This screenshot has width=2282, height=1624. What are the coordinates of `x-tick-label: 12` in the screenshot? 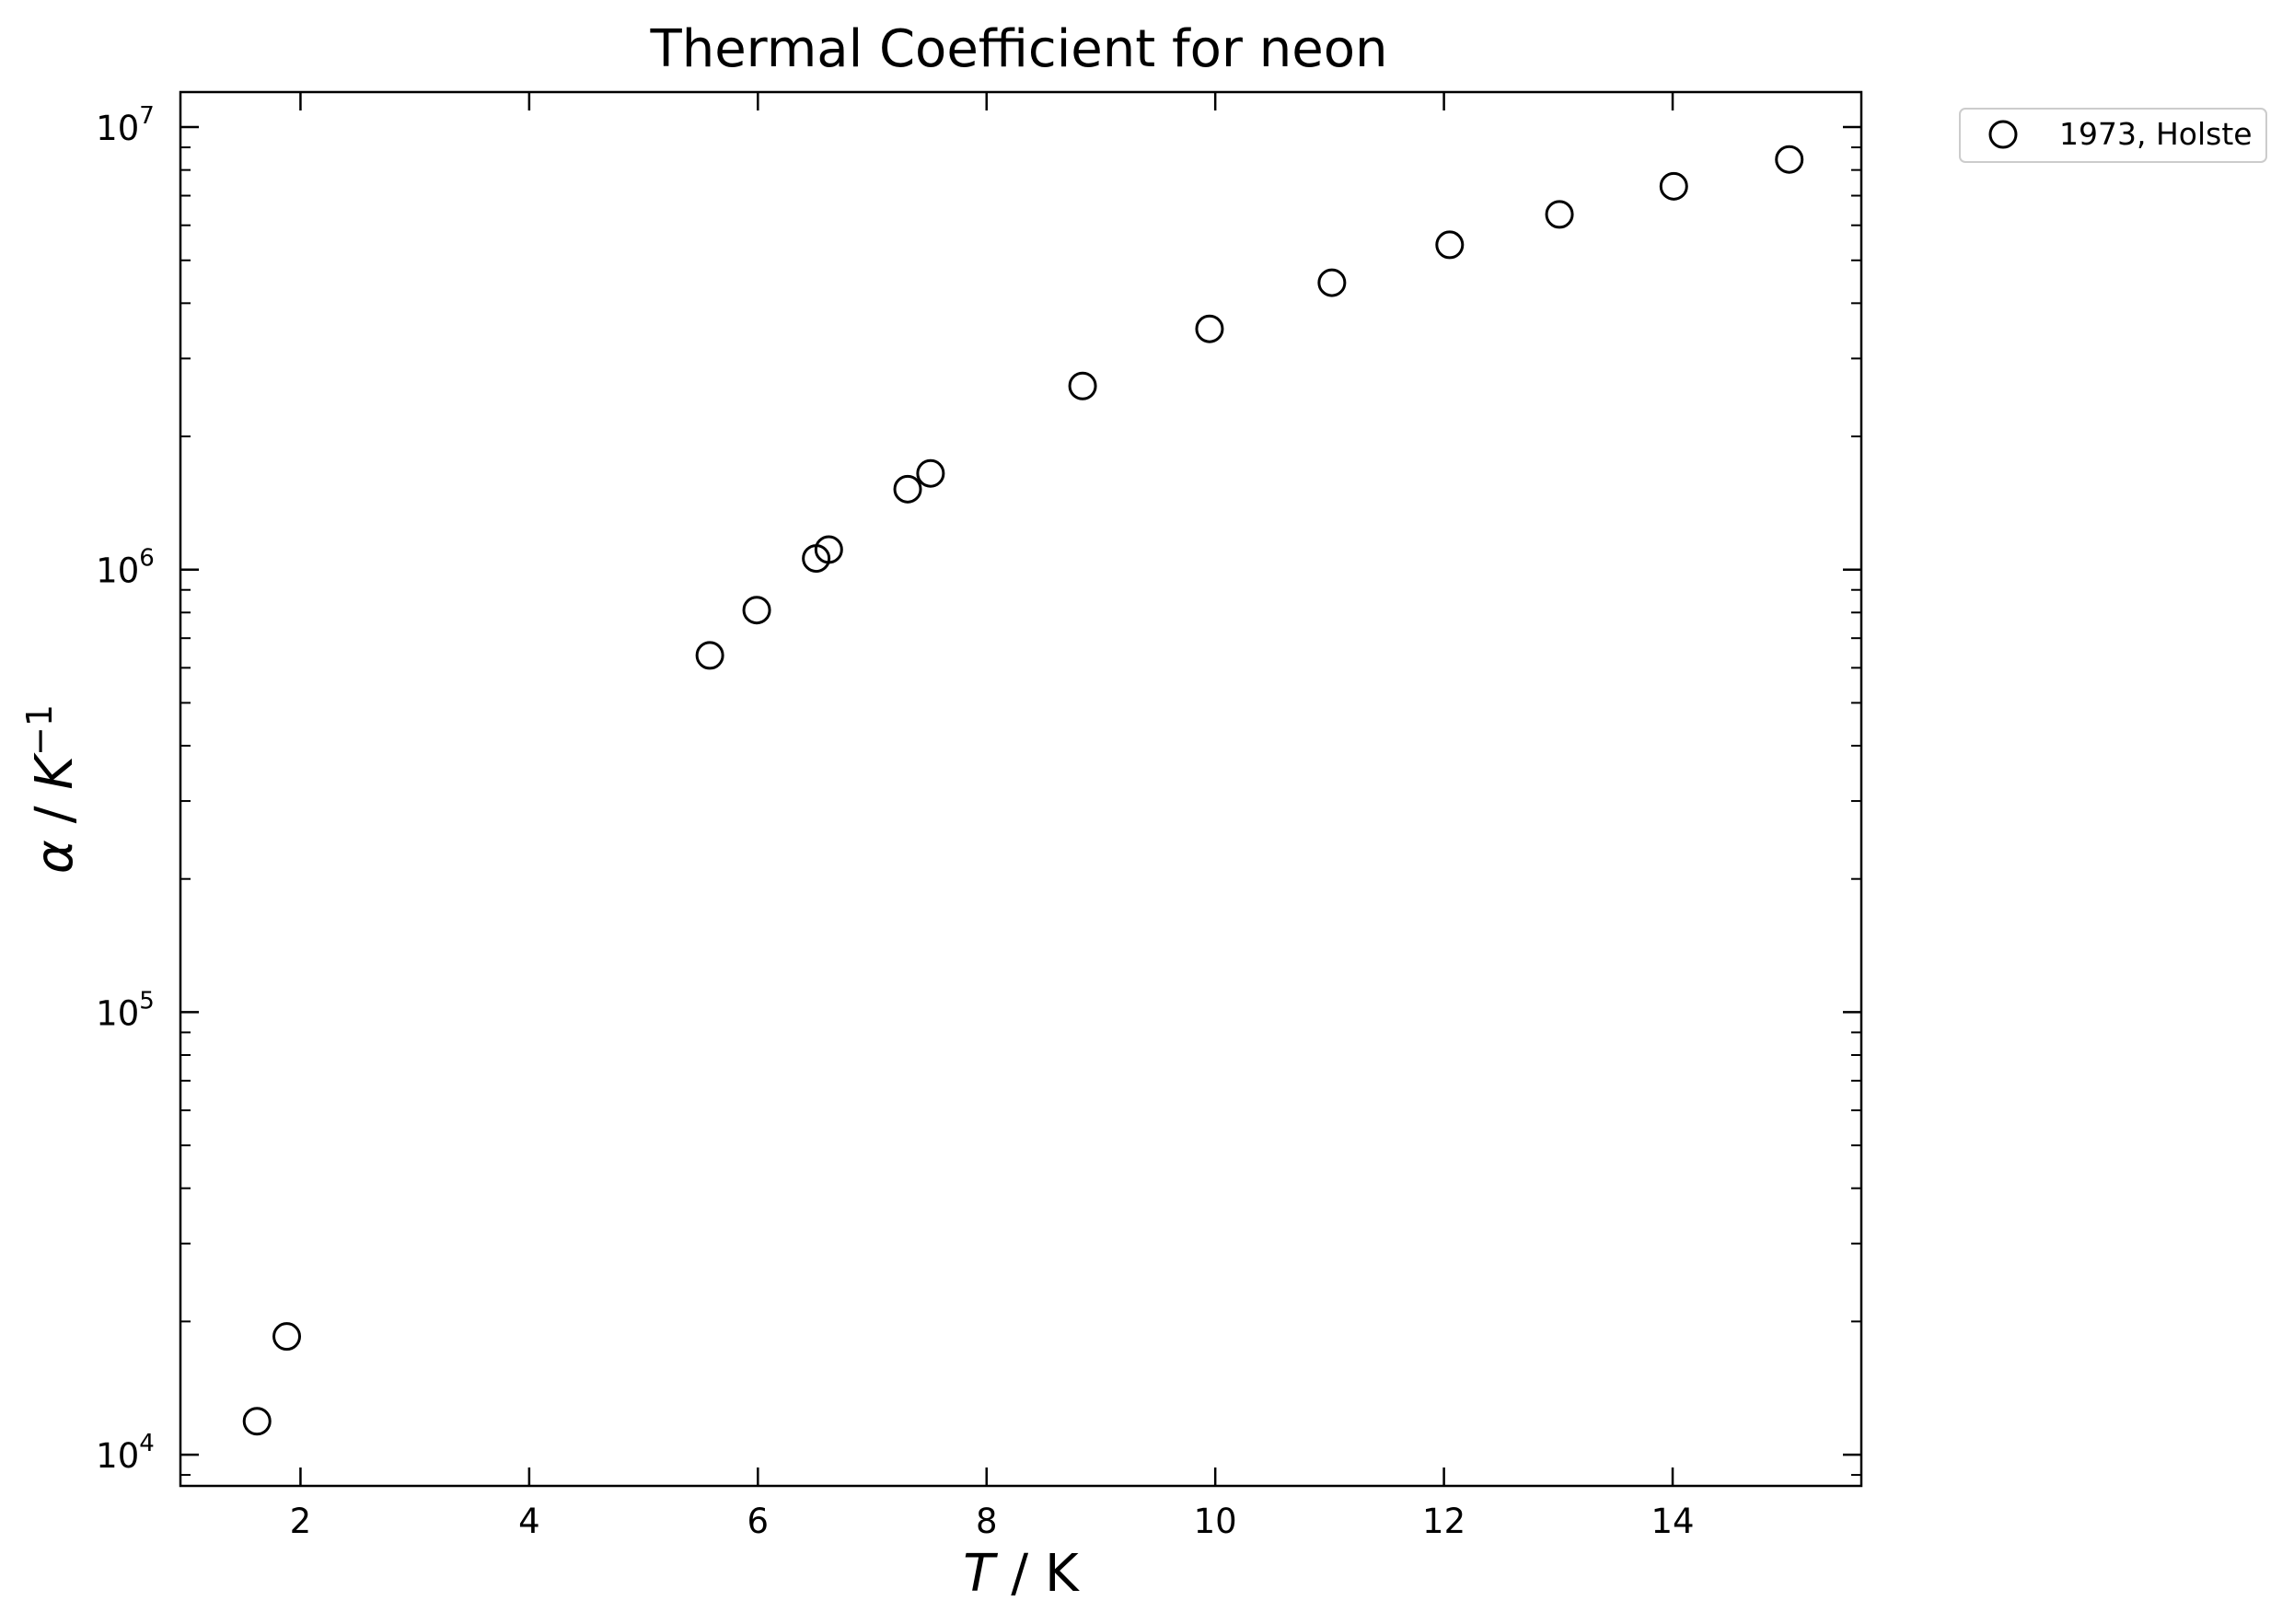 It's located at (1443, 1521).